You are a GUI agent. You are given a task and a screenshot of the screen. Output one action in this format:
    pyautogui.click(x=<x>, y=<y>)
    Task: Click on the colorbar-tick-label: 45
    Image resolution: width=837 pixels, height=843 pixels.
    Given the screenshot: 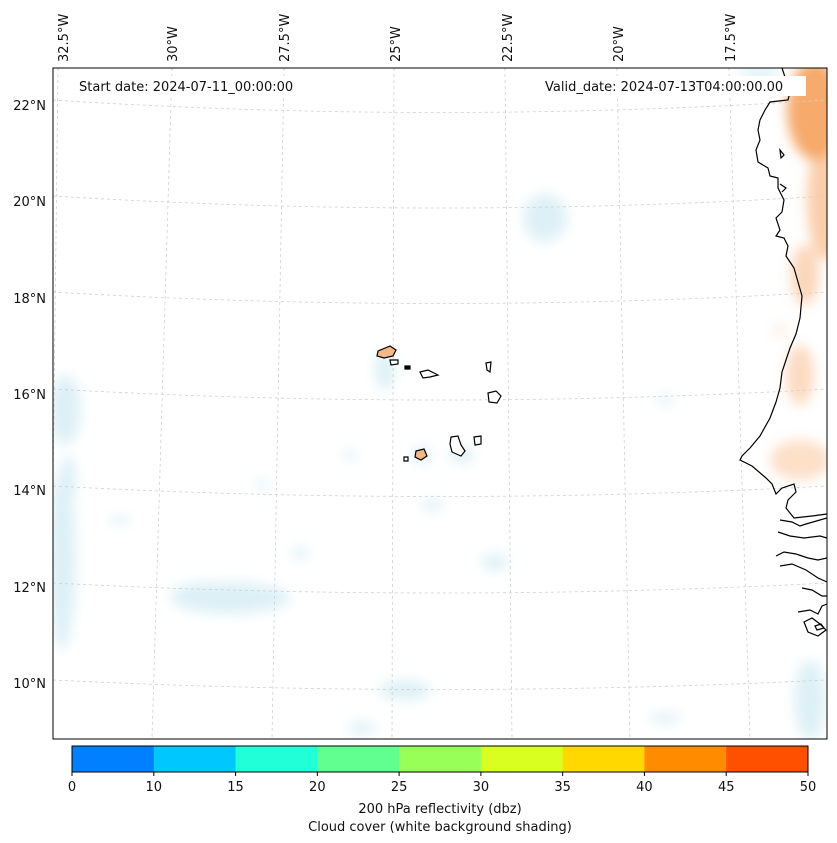 What is the action you would take?
    pyautogui.click(x=726, y=787)
    